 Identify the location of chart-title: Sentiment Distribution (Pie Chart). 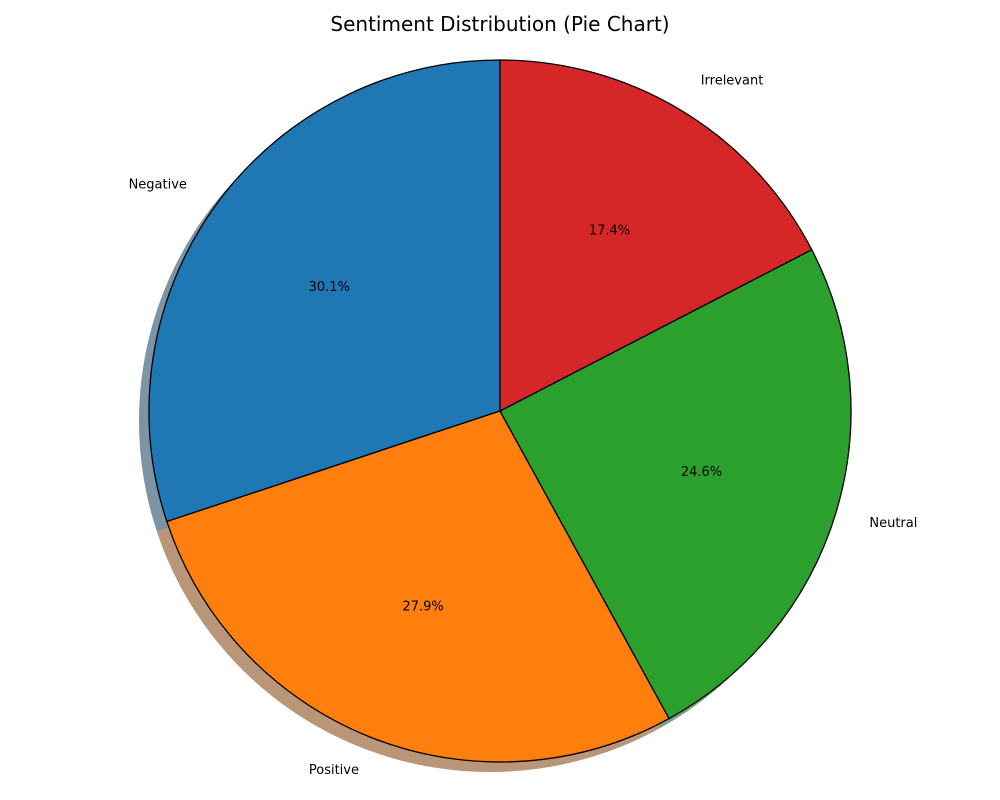
(499, 24).